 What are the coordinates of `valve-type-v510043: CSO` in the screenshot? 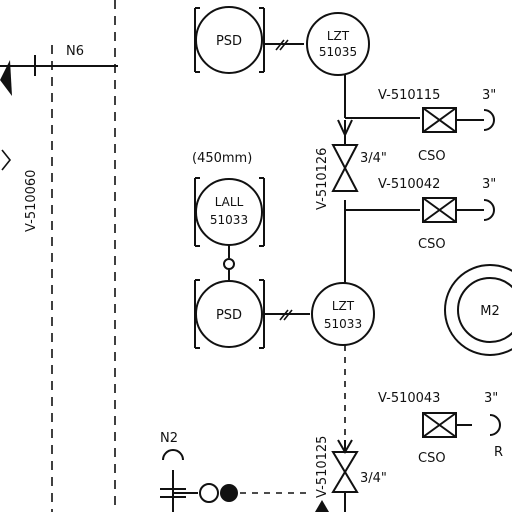 It's located at (432, 458).